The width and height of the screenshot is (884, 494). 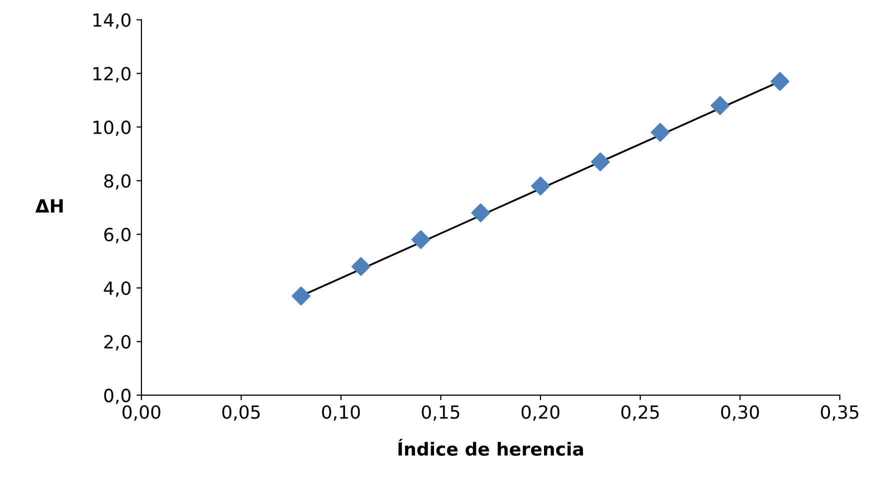 I want to click on y-tick-label: 2,0, so click(x=117, y=343).